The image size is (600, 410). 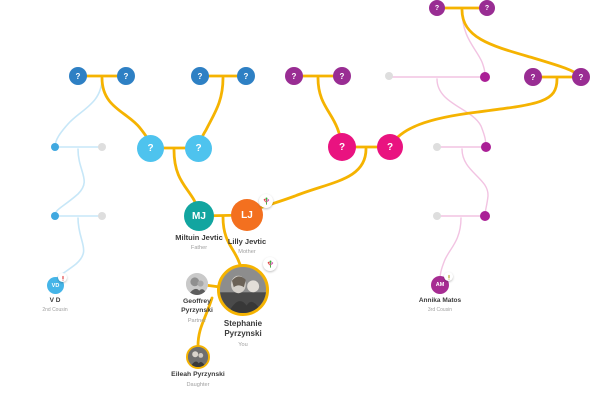 What do you see at coordinates (197, 306) in the screenshot?
I see `partner-name: Geoffrey Pyrzynski` at bounding box center [197, 306].